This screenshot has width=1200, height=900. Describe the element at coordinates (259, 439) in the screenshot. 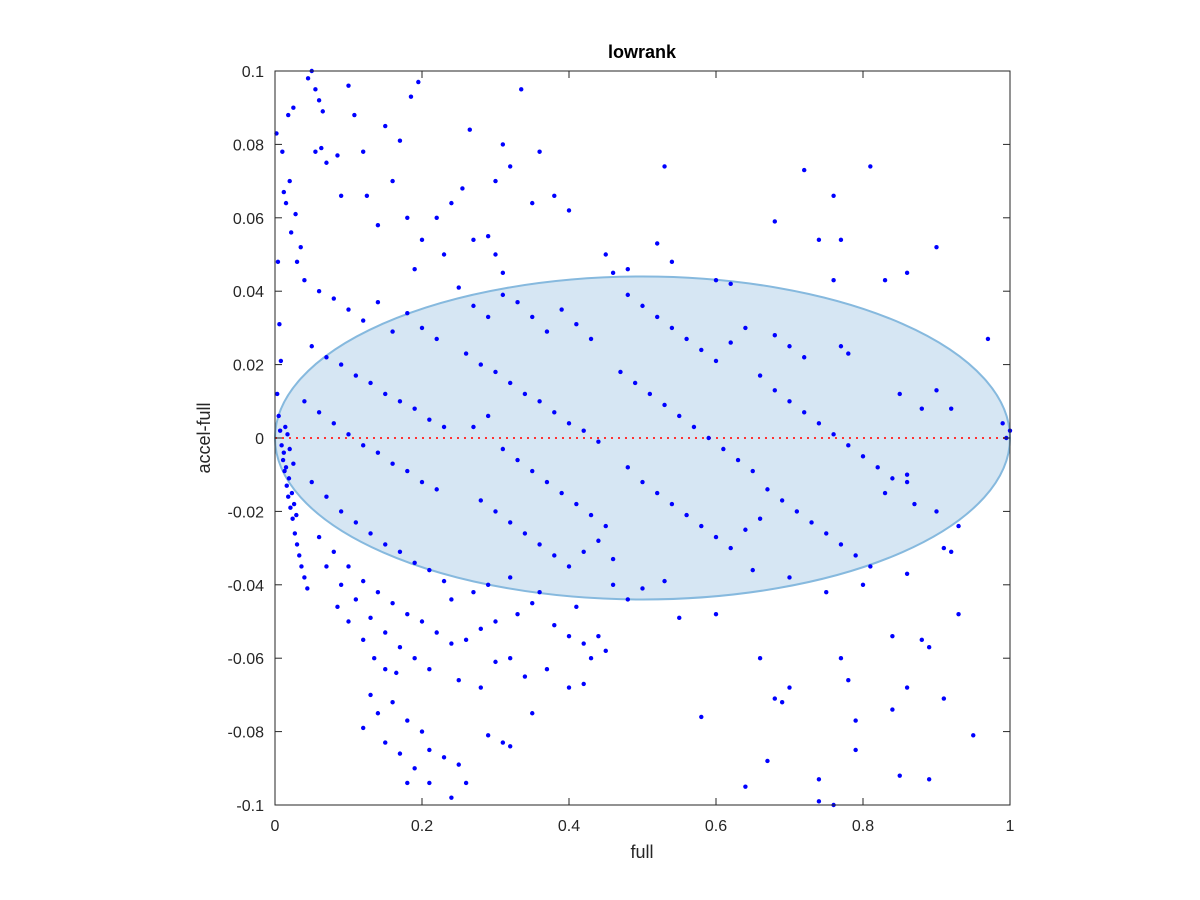

I see `y-tick-label: 0` at that location.